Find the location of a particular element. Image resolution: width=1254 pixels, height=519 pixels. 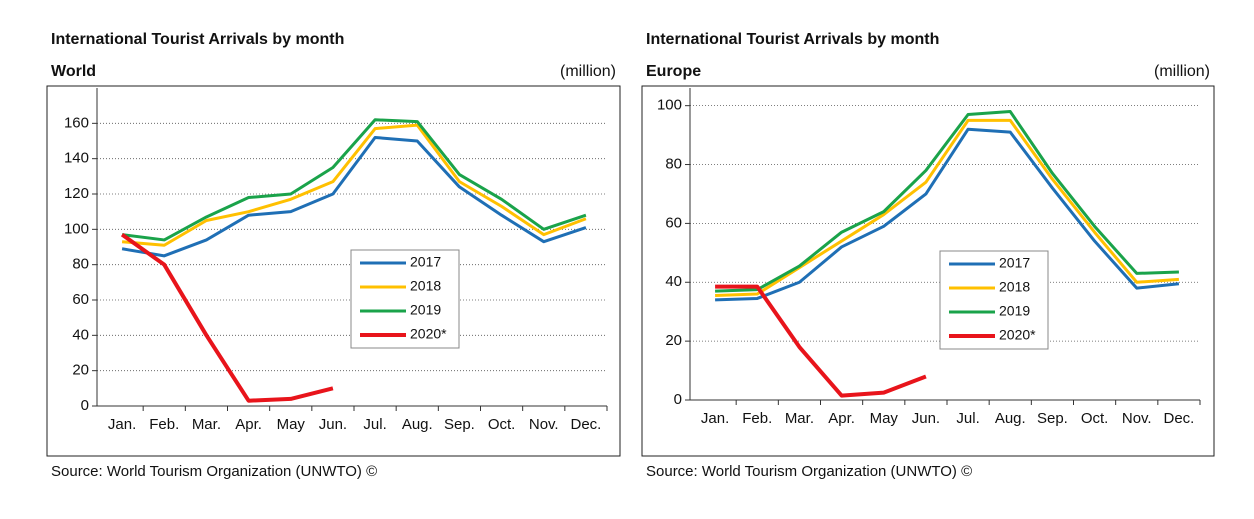

y-tick-label: 120 is located at coordinates (76, 193).